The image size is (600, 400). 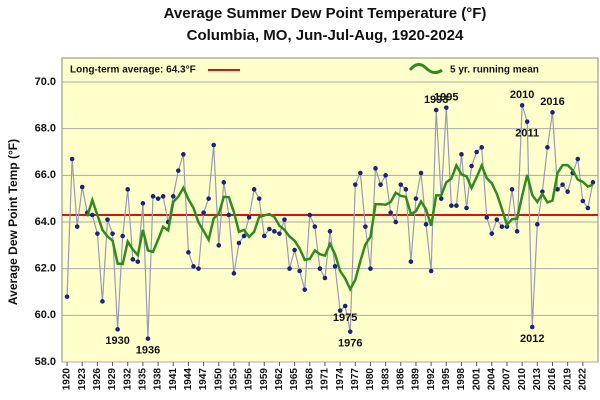 What do you see at coordinates (446, 379) in the screenshot?
I see `x-tick-label: 1995` at bounding box center [446, 379].